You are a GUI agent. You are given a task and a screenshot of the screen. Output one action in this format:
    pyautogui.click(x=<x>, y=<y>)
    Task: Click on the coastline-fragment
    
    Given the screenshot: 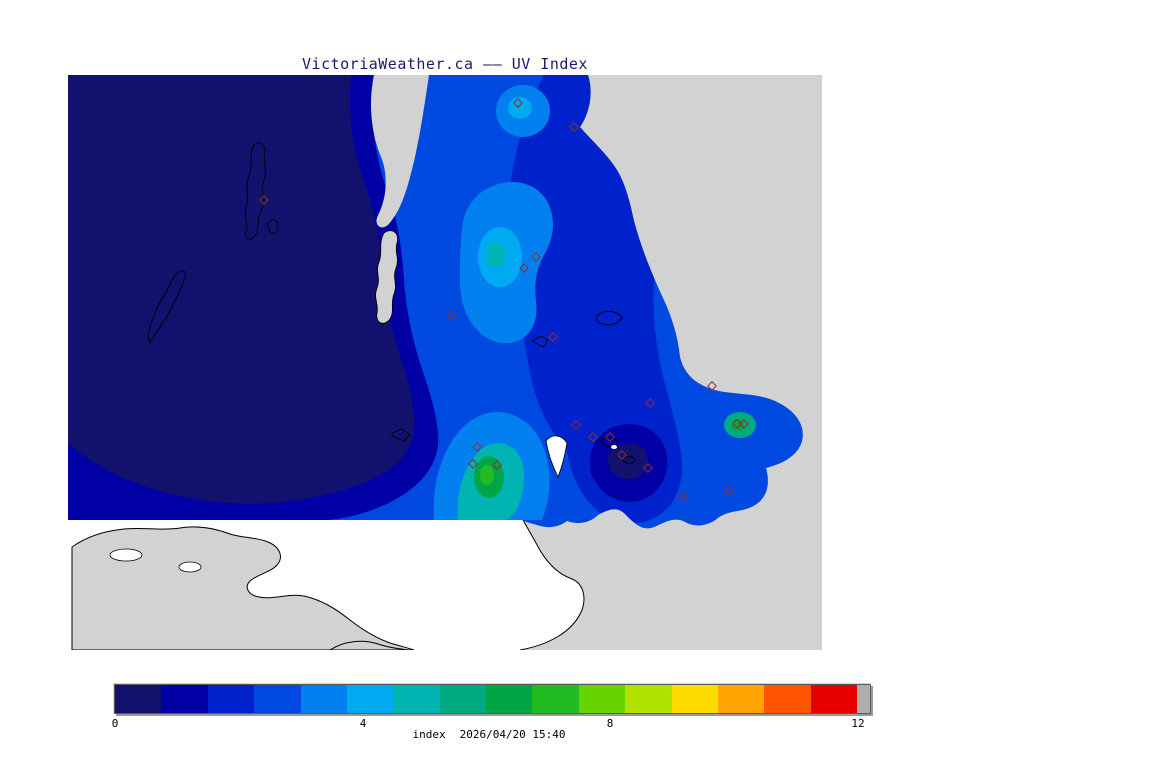 What is the action you would take?
    pyautogui.click(x=369, y=645)
    